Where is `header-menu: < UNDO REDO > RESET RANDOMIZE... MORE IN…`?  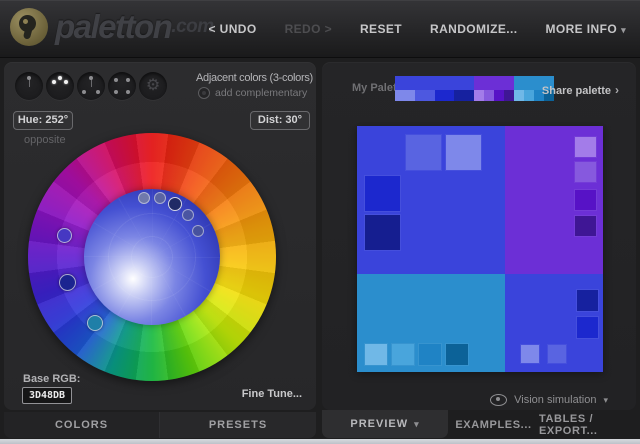 header-menu: < UNDO REDO > RESET RANDOMIZE... MORE IN… is located at coordinates (417, 28).